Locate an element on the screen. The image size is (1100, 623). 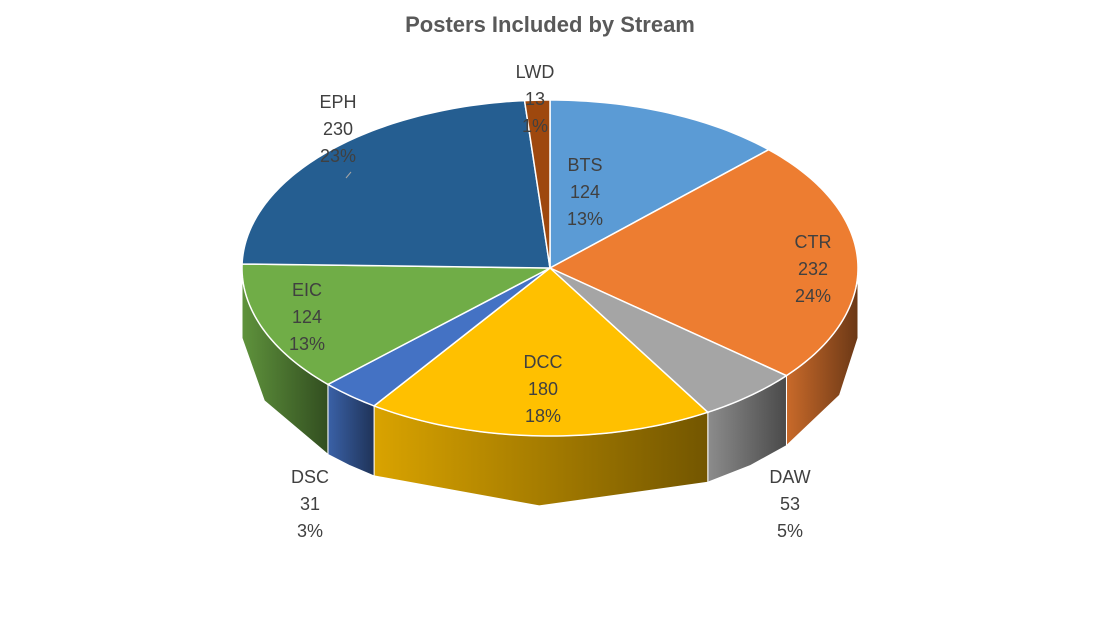
label-name: DCC is located at coordinates (543, 362).